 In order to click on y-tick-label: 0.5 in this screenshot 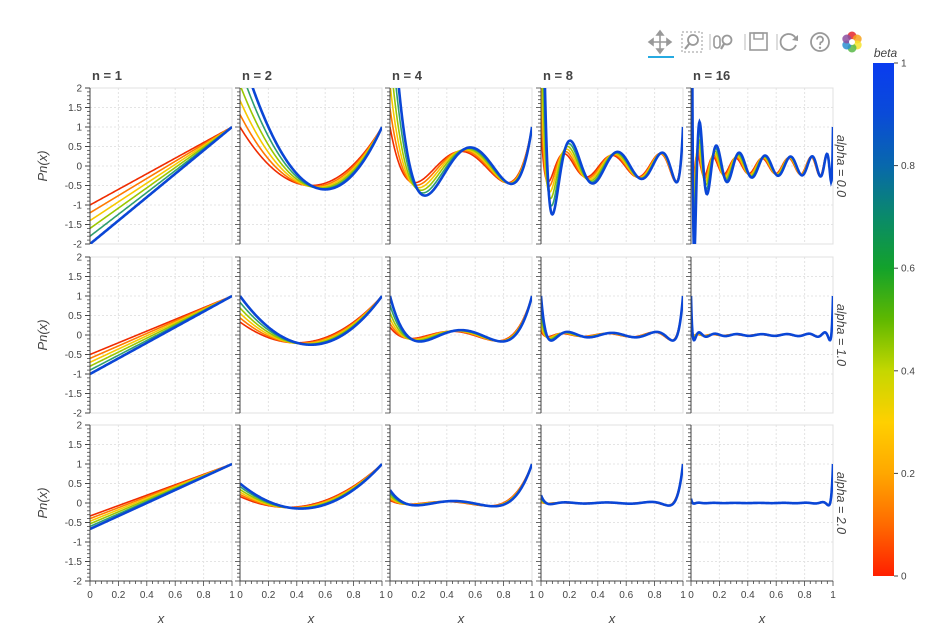, I will do `click(75, 316)`.